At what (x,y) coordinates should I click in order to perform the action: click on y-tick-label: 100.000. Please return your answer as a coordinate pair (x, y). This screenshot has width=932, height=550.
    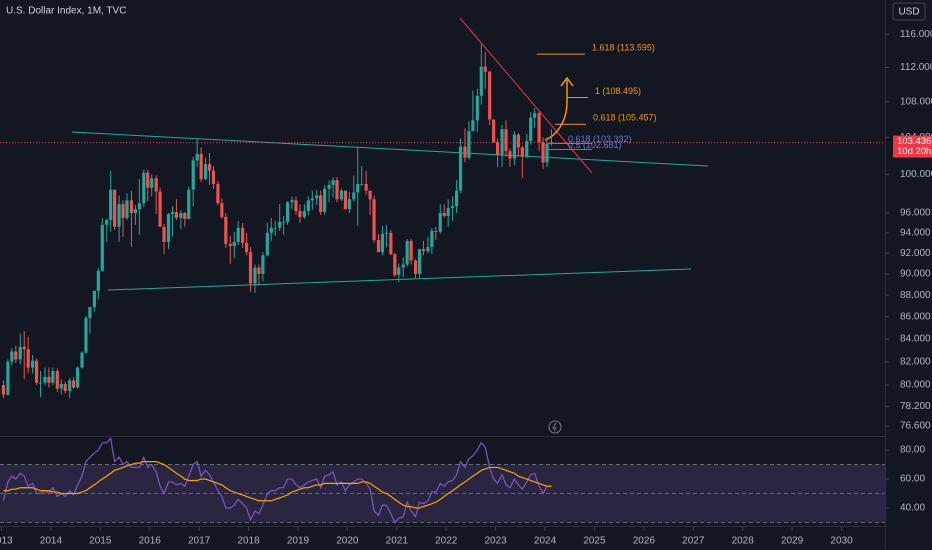
    Looking at the image, I should click on (916, 174).